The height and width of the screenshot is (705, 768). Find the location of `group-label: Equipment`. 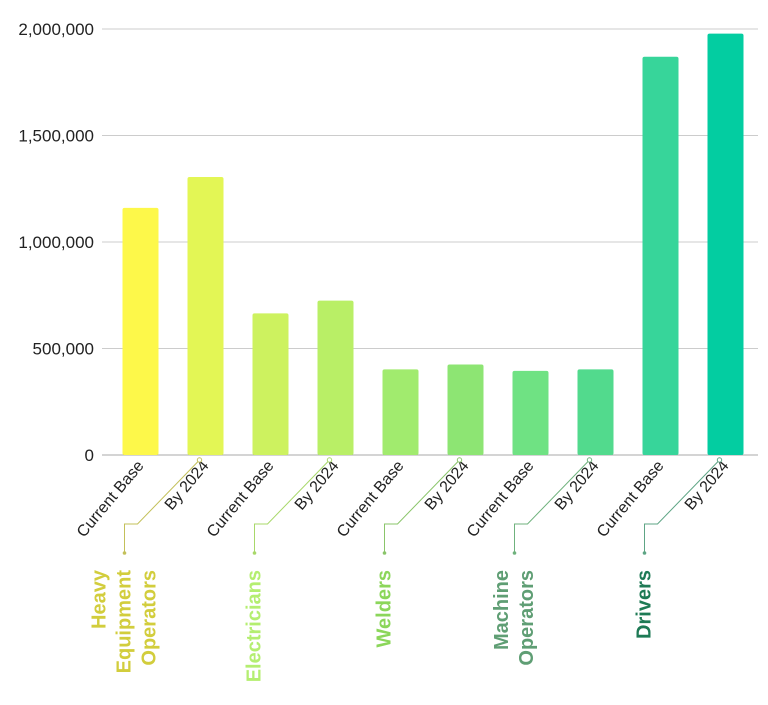

group-label: Equipment is located at coordinates (125, 622).